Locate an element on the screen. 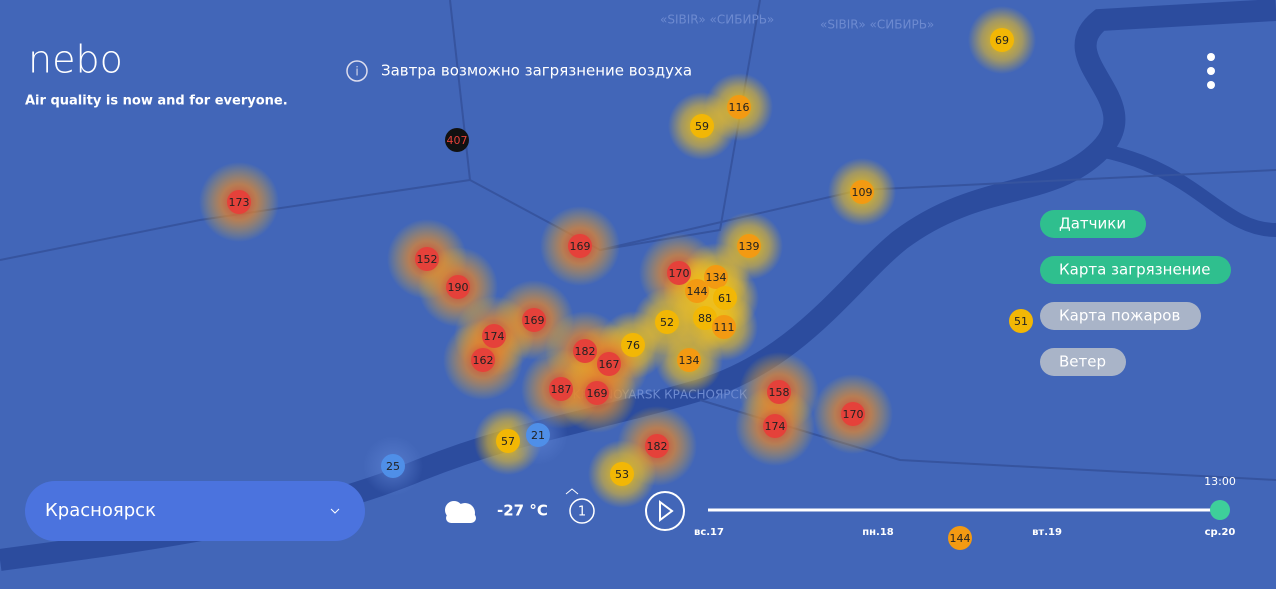 Image resolution: width=1276 pixels, height=593 pixels. sensor: 139 is located at coordinates (749, 246).